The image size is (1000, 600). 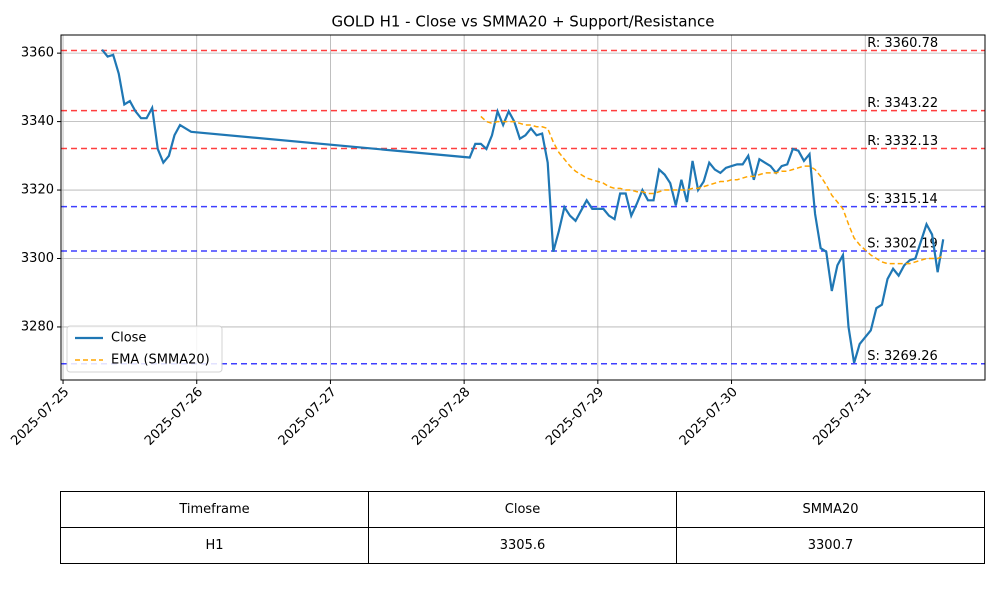 What do you see at coordinates (128, 338) in the screenshot?
I see `legend-label: Close` at bounding box center [128, 338].